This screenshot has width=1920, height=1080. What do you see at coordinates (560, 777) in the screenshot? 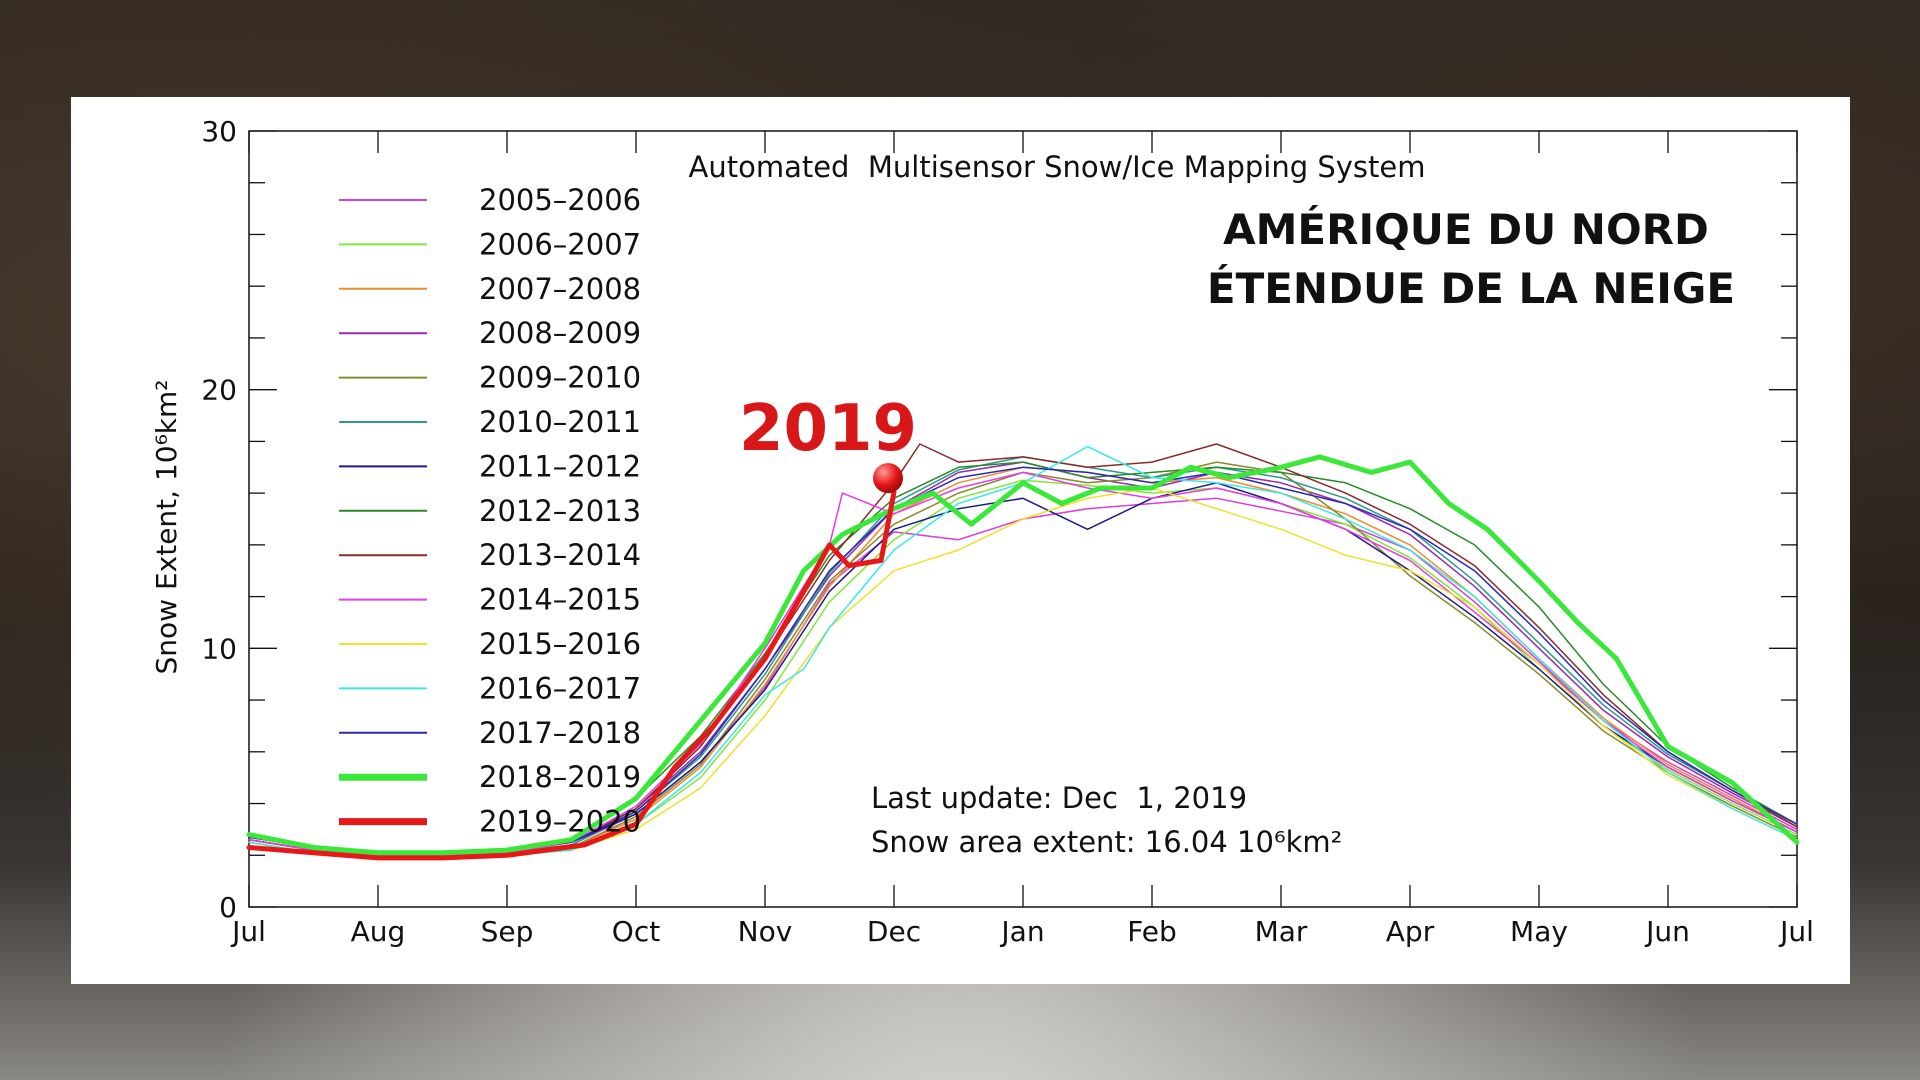
I see `legend-label: 2018–2019` at bounding box center [560, 777].